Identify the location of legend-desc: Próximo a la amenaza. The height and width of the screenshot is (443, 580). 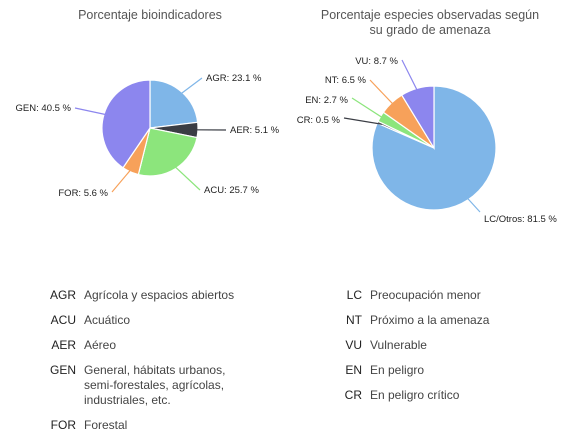
(429, 320).